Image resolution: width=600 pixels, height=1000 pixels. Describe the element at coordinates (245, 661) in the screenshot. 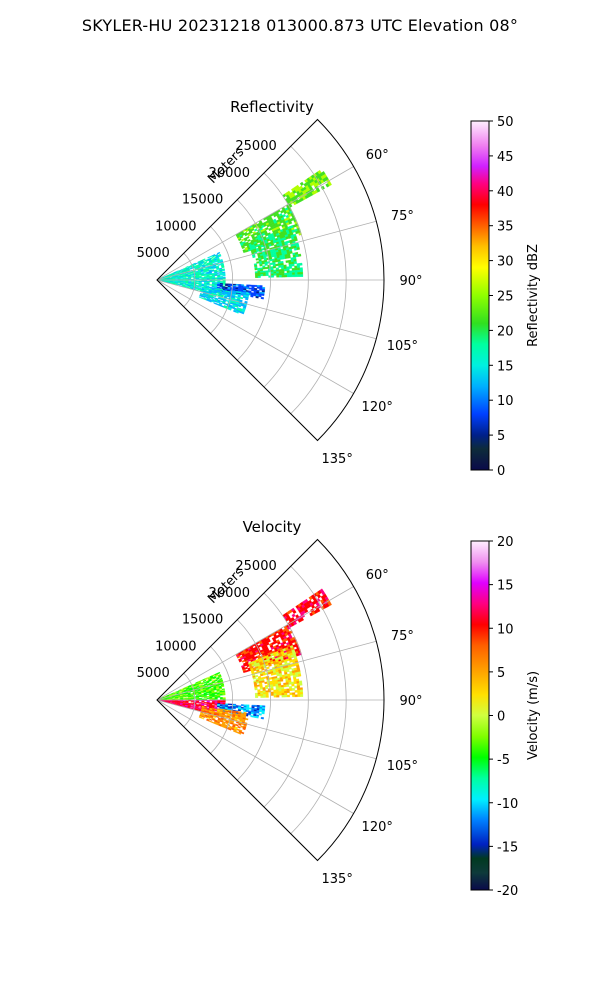

I see `echo-layer` at that location.